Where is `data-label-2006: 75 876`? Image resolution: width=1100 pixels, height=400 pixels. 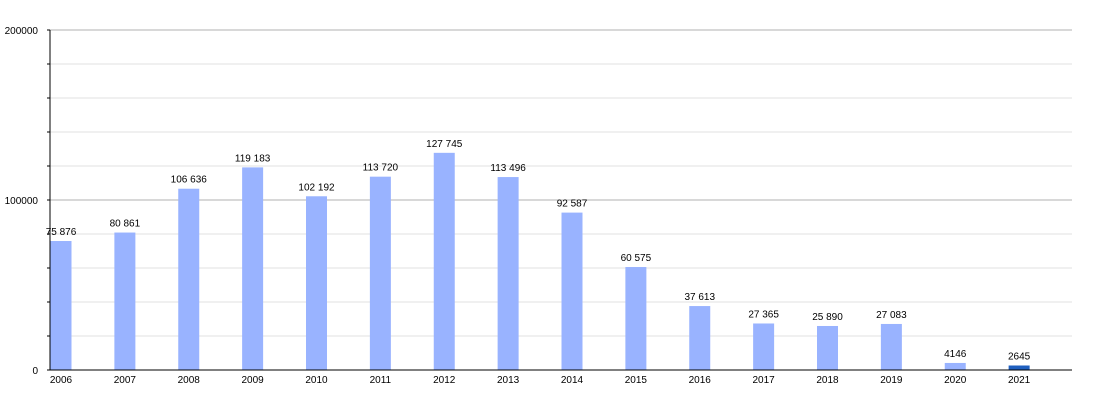 data-label-2006: 75 876 is located at coordinates (61, 232).